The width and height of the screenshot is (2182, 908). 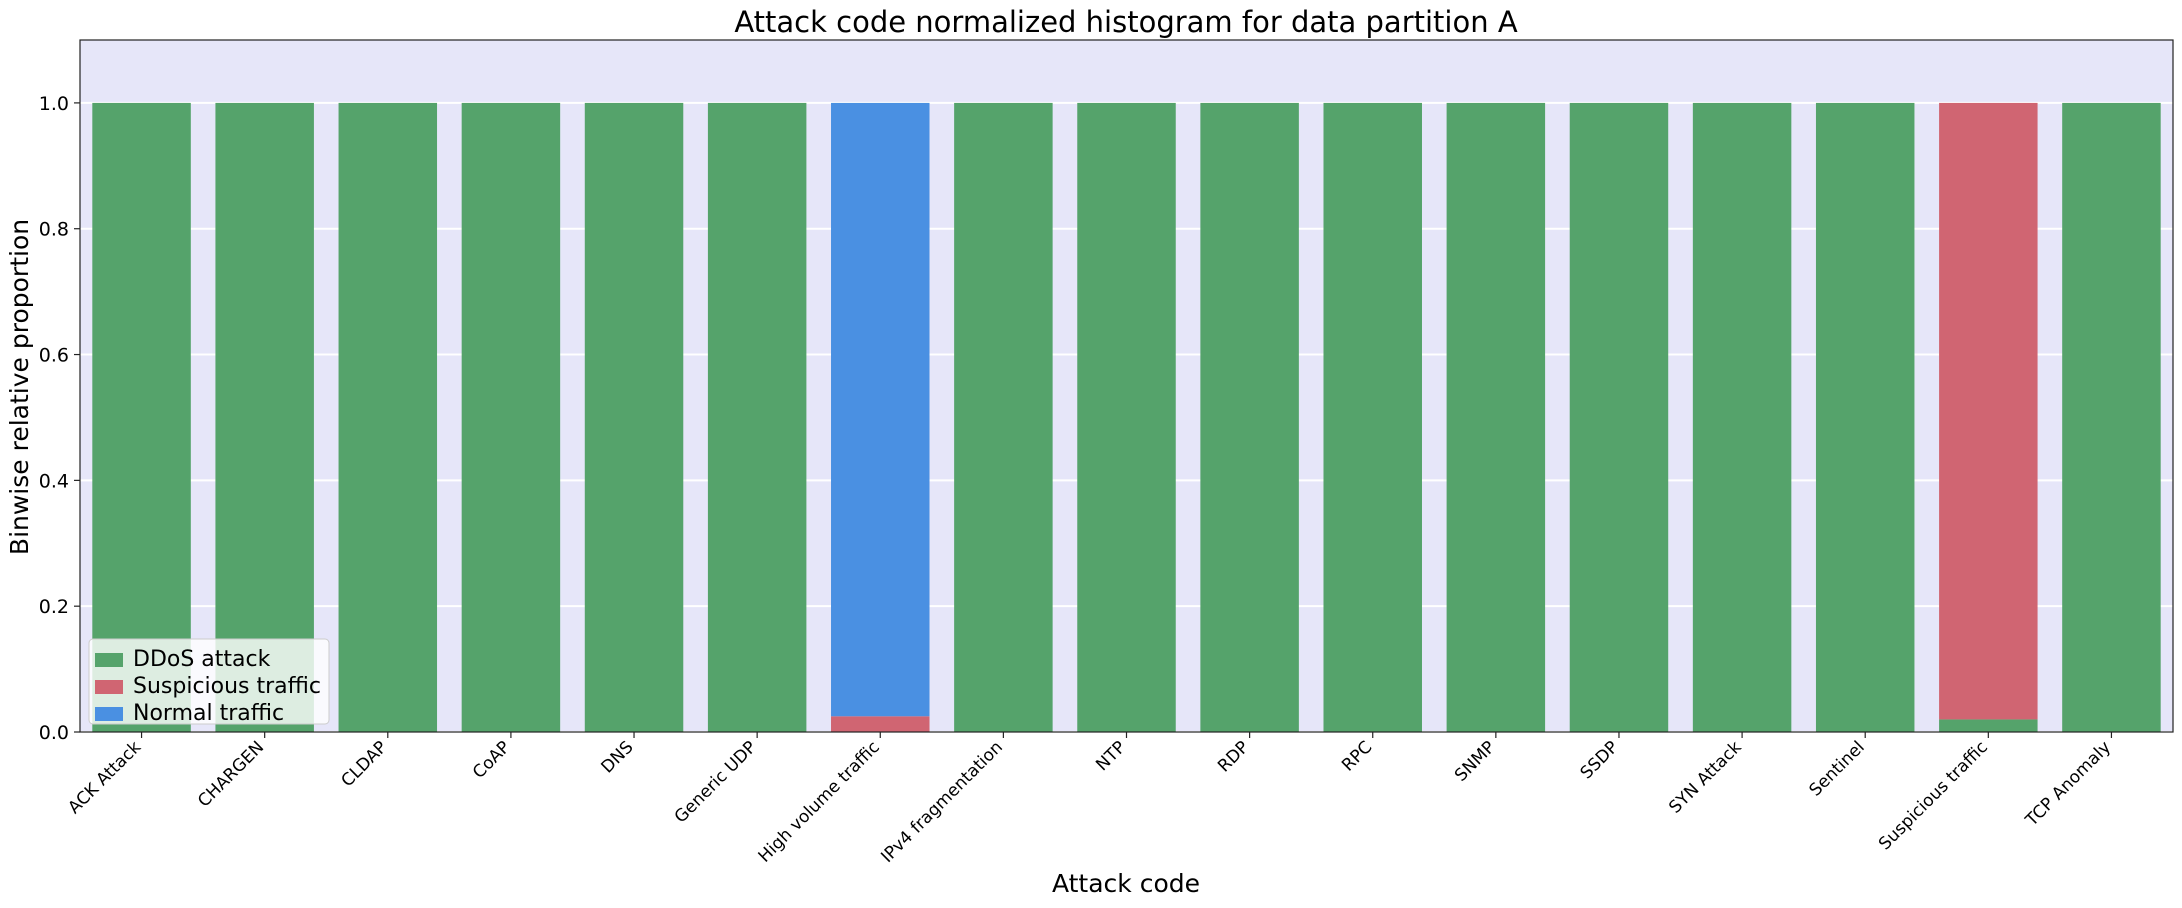 What do you see at coordinates (54, 481) in the screenshot?
I see `y-tick-label: 0.4` at bounding box center [54, 481].